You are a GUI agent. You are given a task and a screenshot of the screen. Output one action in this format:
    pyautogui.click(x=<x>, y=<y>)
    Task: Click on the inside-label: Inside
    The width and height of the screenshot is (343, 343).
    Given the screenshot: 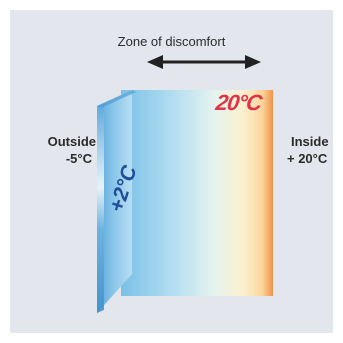 What is the action you would take?
    pyautogui.click(x=310, y=141)
    